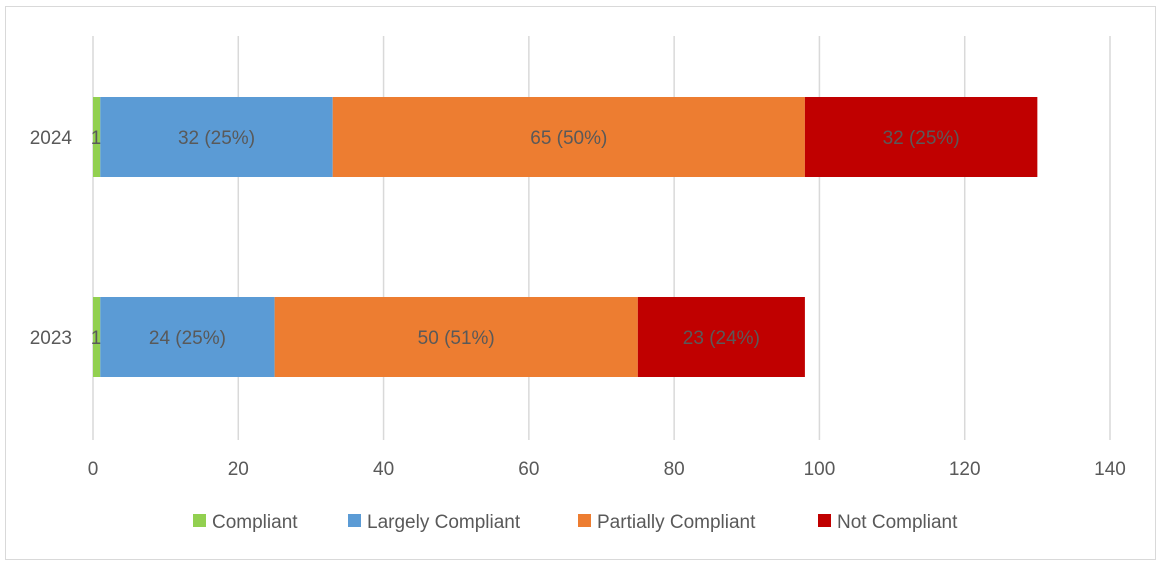  What do you see at coordinates (383, 469) in the screenshot?
I see `x-tick-label: 40` at bounding box center [383, 469].